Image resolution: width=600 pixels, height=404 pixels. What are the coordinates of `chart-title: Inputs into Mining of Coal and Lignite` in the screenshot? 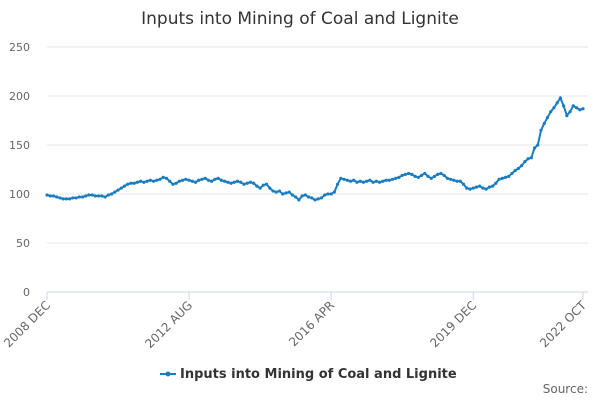 It's located at (300, 19).